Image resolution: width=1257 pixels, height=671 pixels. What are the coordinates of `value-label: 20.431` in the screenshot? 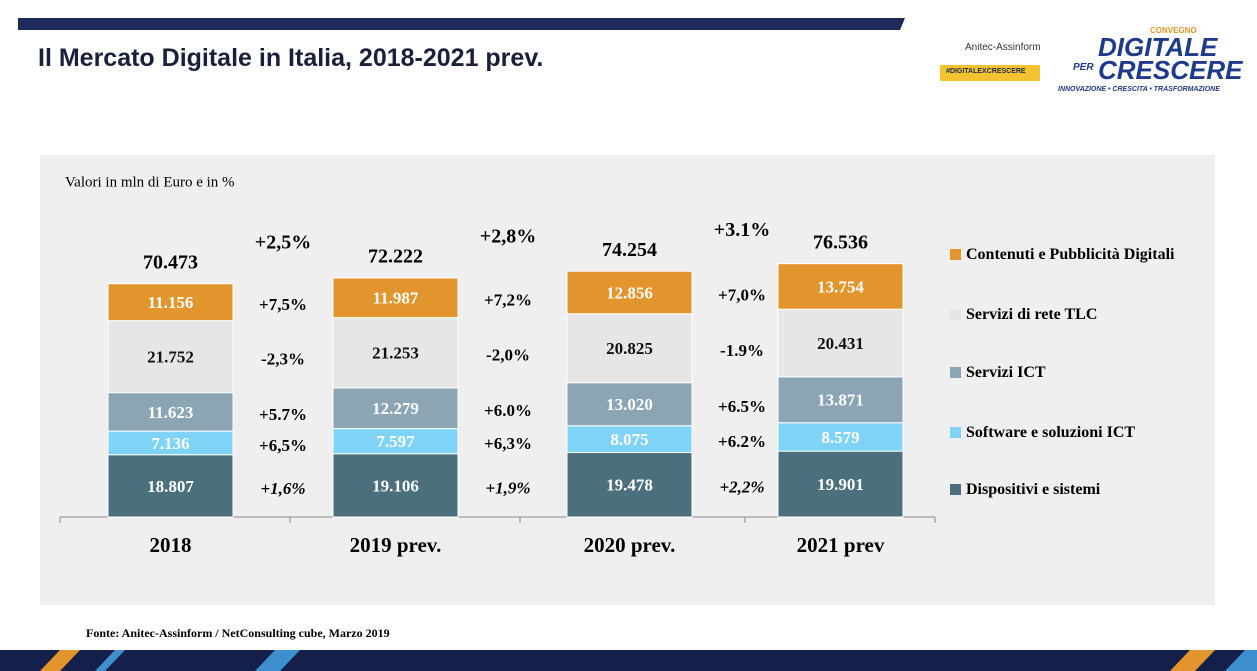 It's located at (840, 343).